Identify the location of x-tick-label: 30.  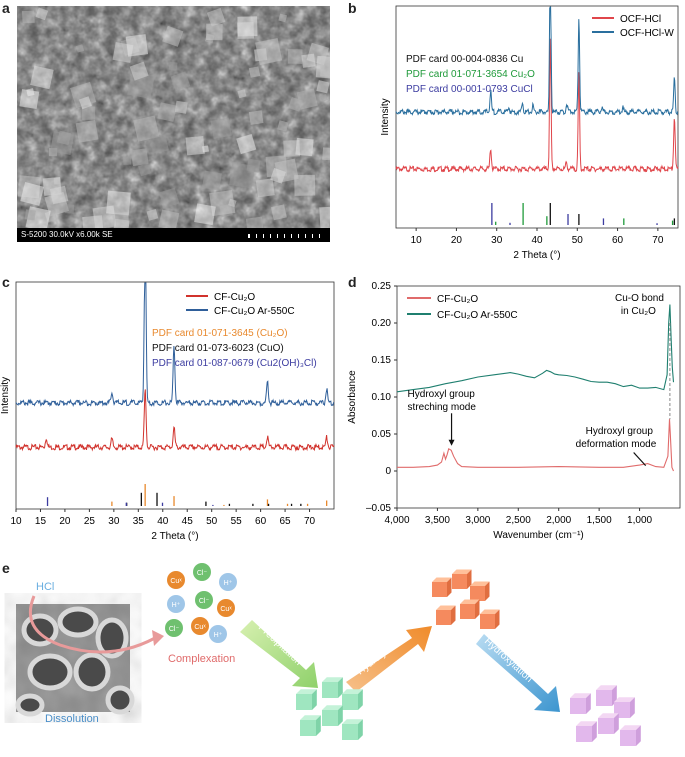
(497, 240).